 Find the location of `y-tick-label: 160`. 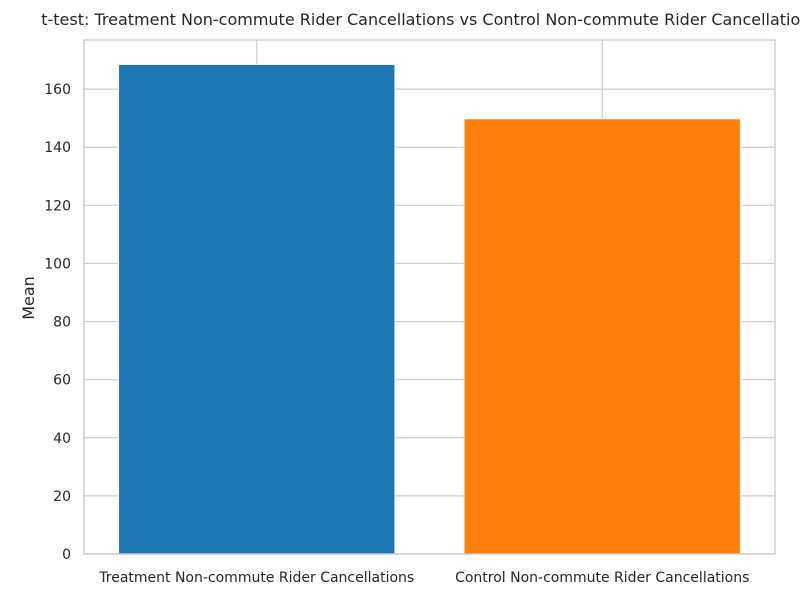

y-tick-label: 160 is located at coordinates (57, 90).